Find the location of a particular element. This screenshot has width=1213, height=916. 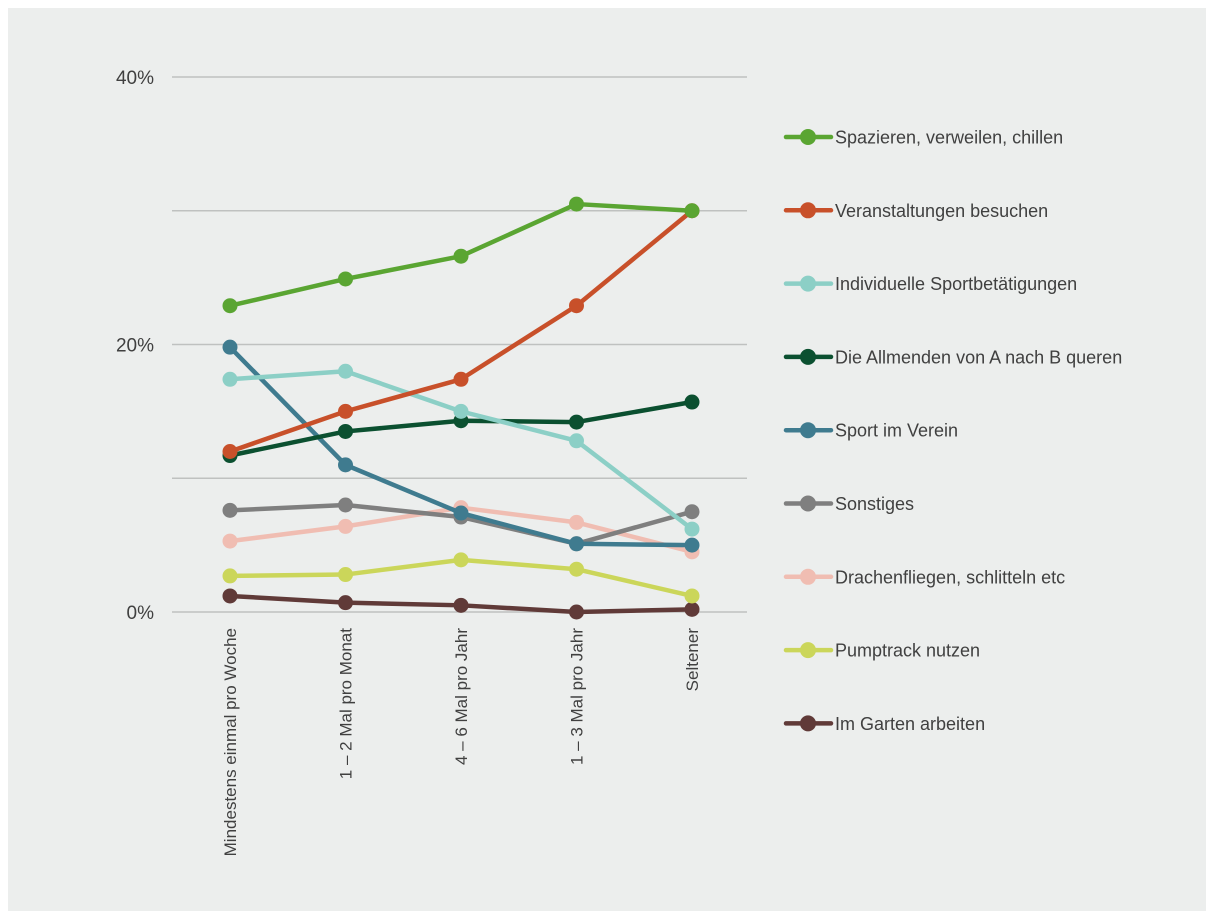

legend-item: Im Garten arbeiten is located at coordinates (884, 724).